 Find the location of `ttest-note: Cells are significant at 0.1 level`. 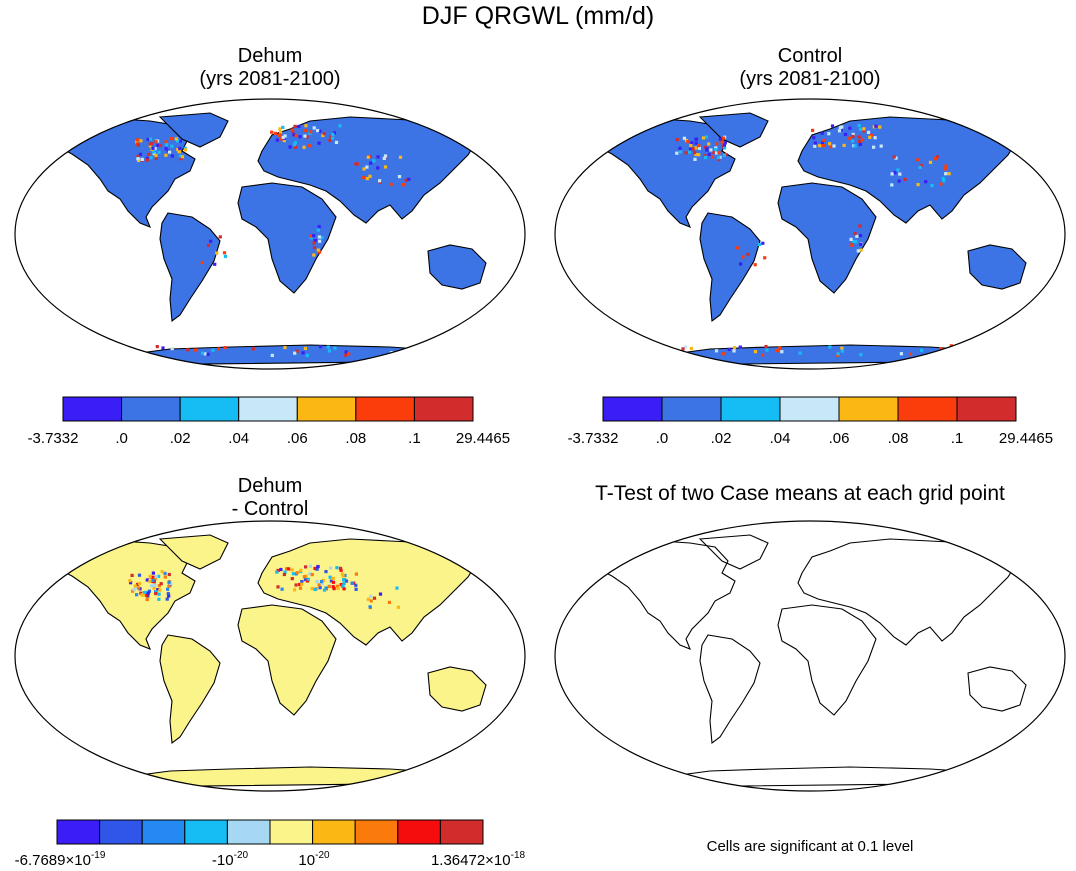

ttest-note: Cells are significant at 0.1 level is located at coordinates (810, 846).